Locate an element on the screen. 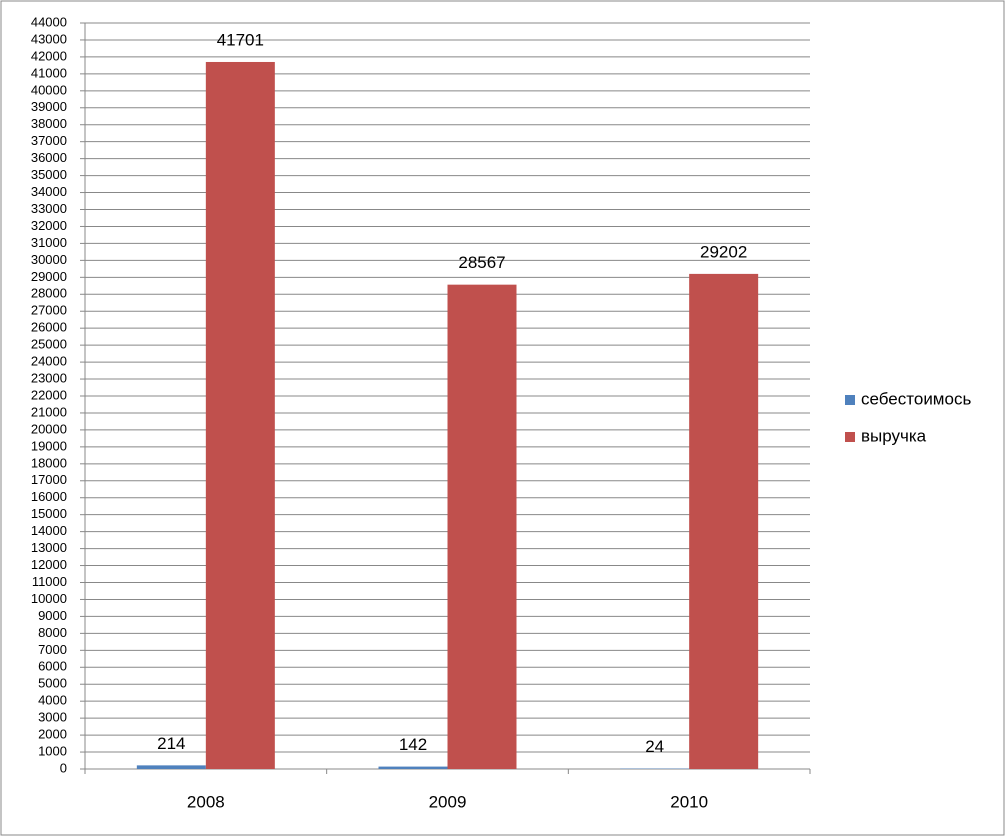  y-tick-label: 6000 is located at coordinates (52, 666).